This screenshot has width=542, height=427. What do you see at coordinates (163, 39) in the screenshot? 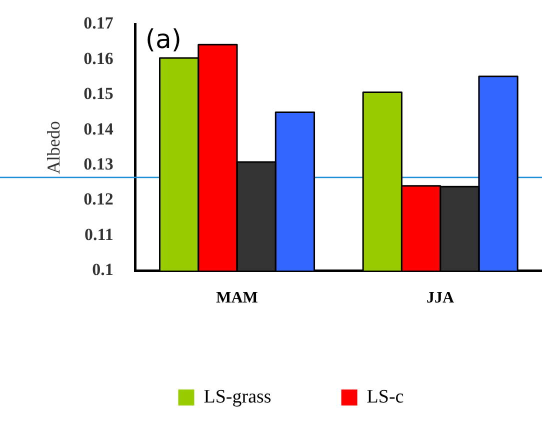
I see `annotation: (a)` at bounding box center [163, 39].